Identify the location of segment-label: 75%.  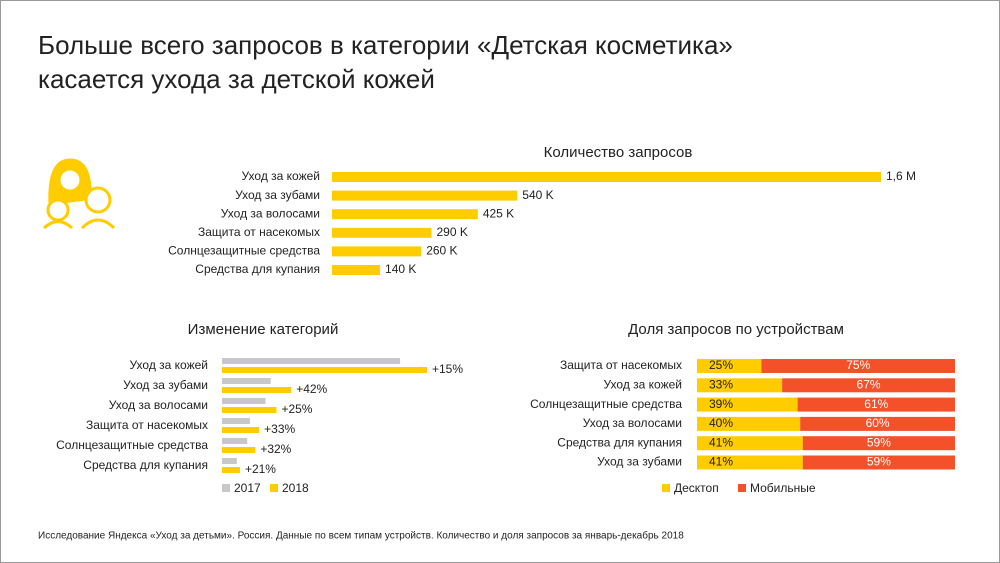
(858, 365).